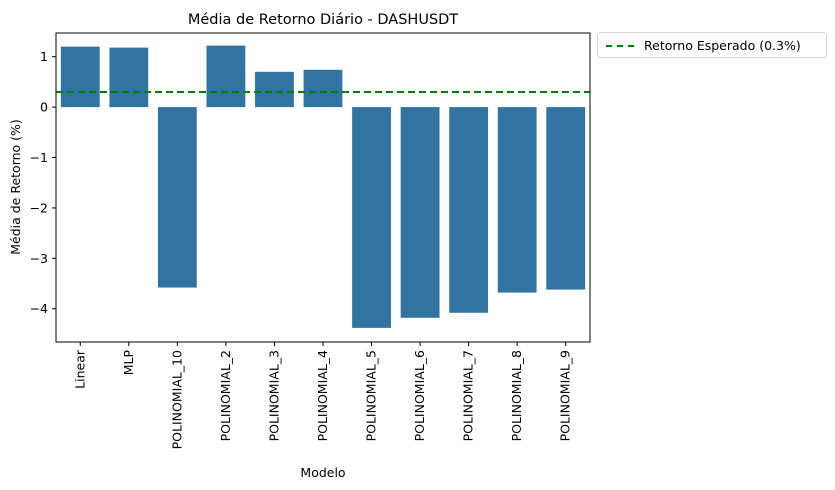  What do you see at coordinates (80, 77) in the screenshot?
I see `bar-linear` at bounding box center [80, 77].